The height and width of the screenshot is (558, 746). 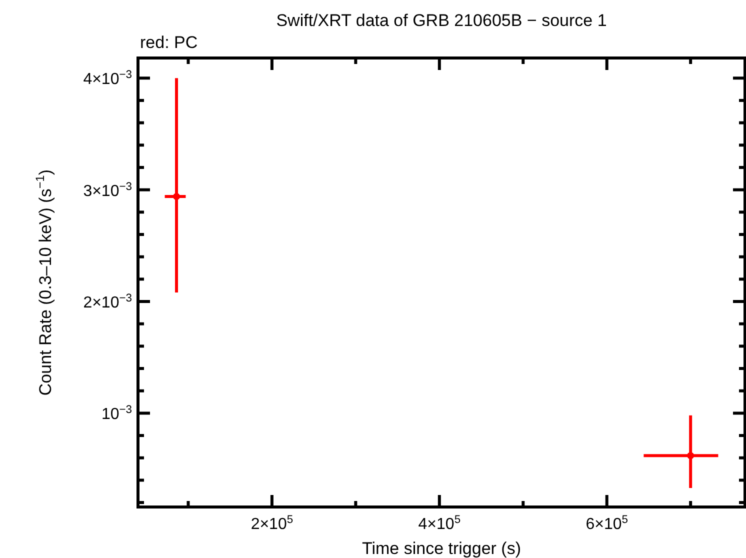 What do you see at coordinates (272, 523) in the screenshot?
I see `x-tick-label: 2×10$^{5}$` at bounding box center [272, 523].